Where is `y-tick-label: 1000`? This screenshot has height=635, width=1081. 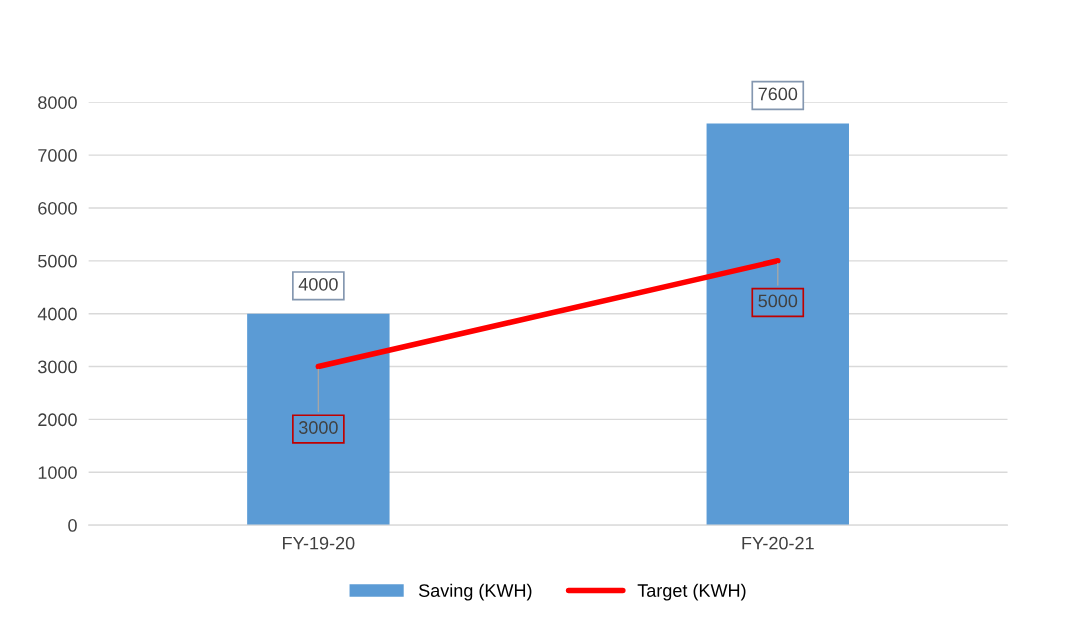 y-tick-label: 1000 is located at coordinates (57, 472).